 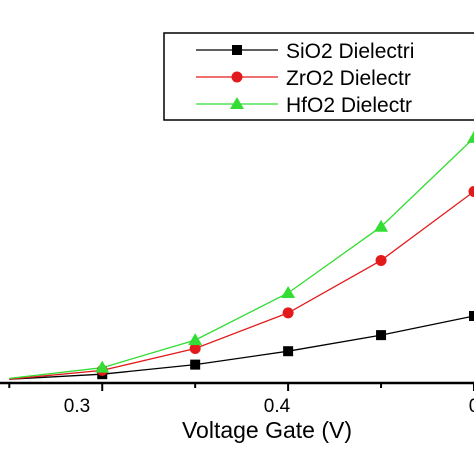 I want to click on legend-label-zro2: ZrO2 Dielectr, so click(x=348, y=78).